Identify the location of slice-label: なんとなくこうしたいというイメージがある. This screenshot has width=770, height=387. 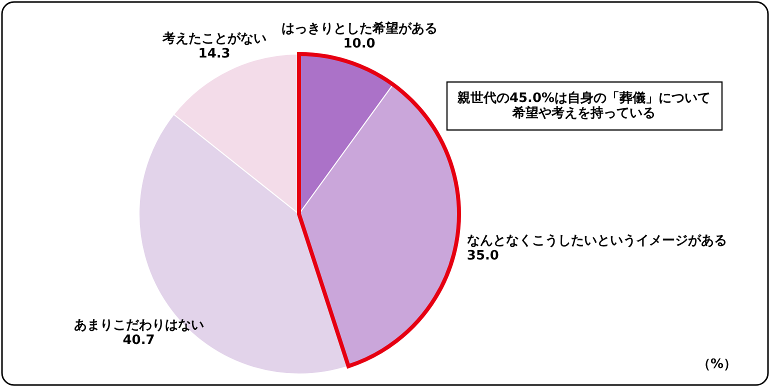
(596, 241).